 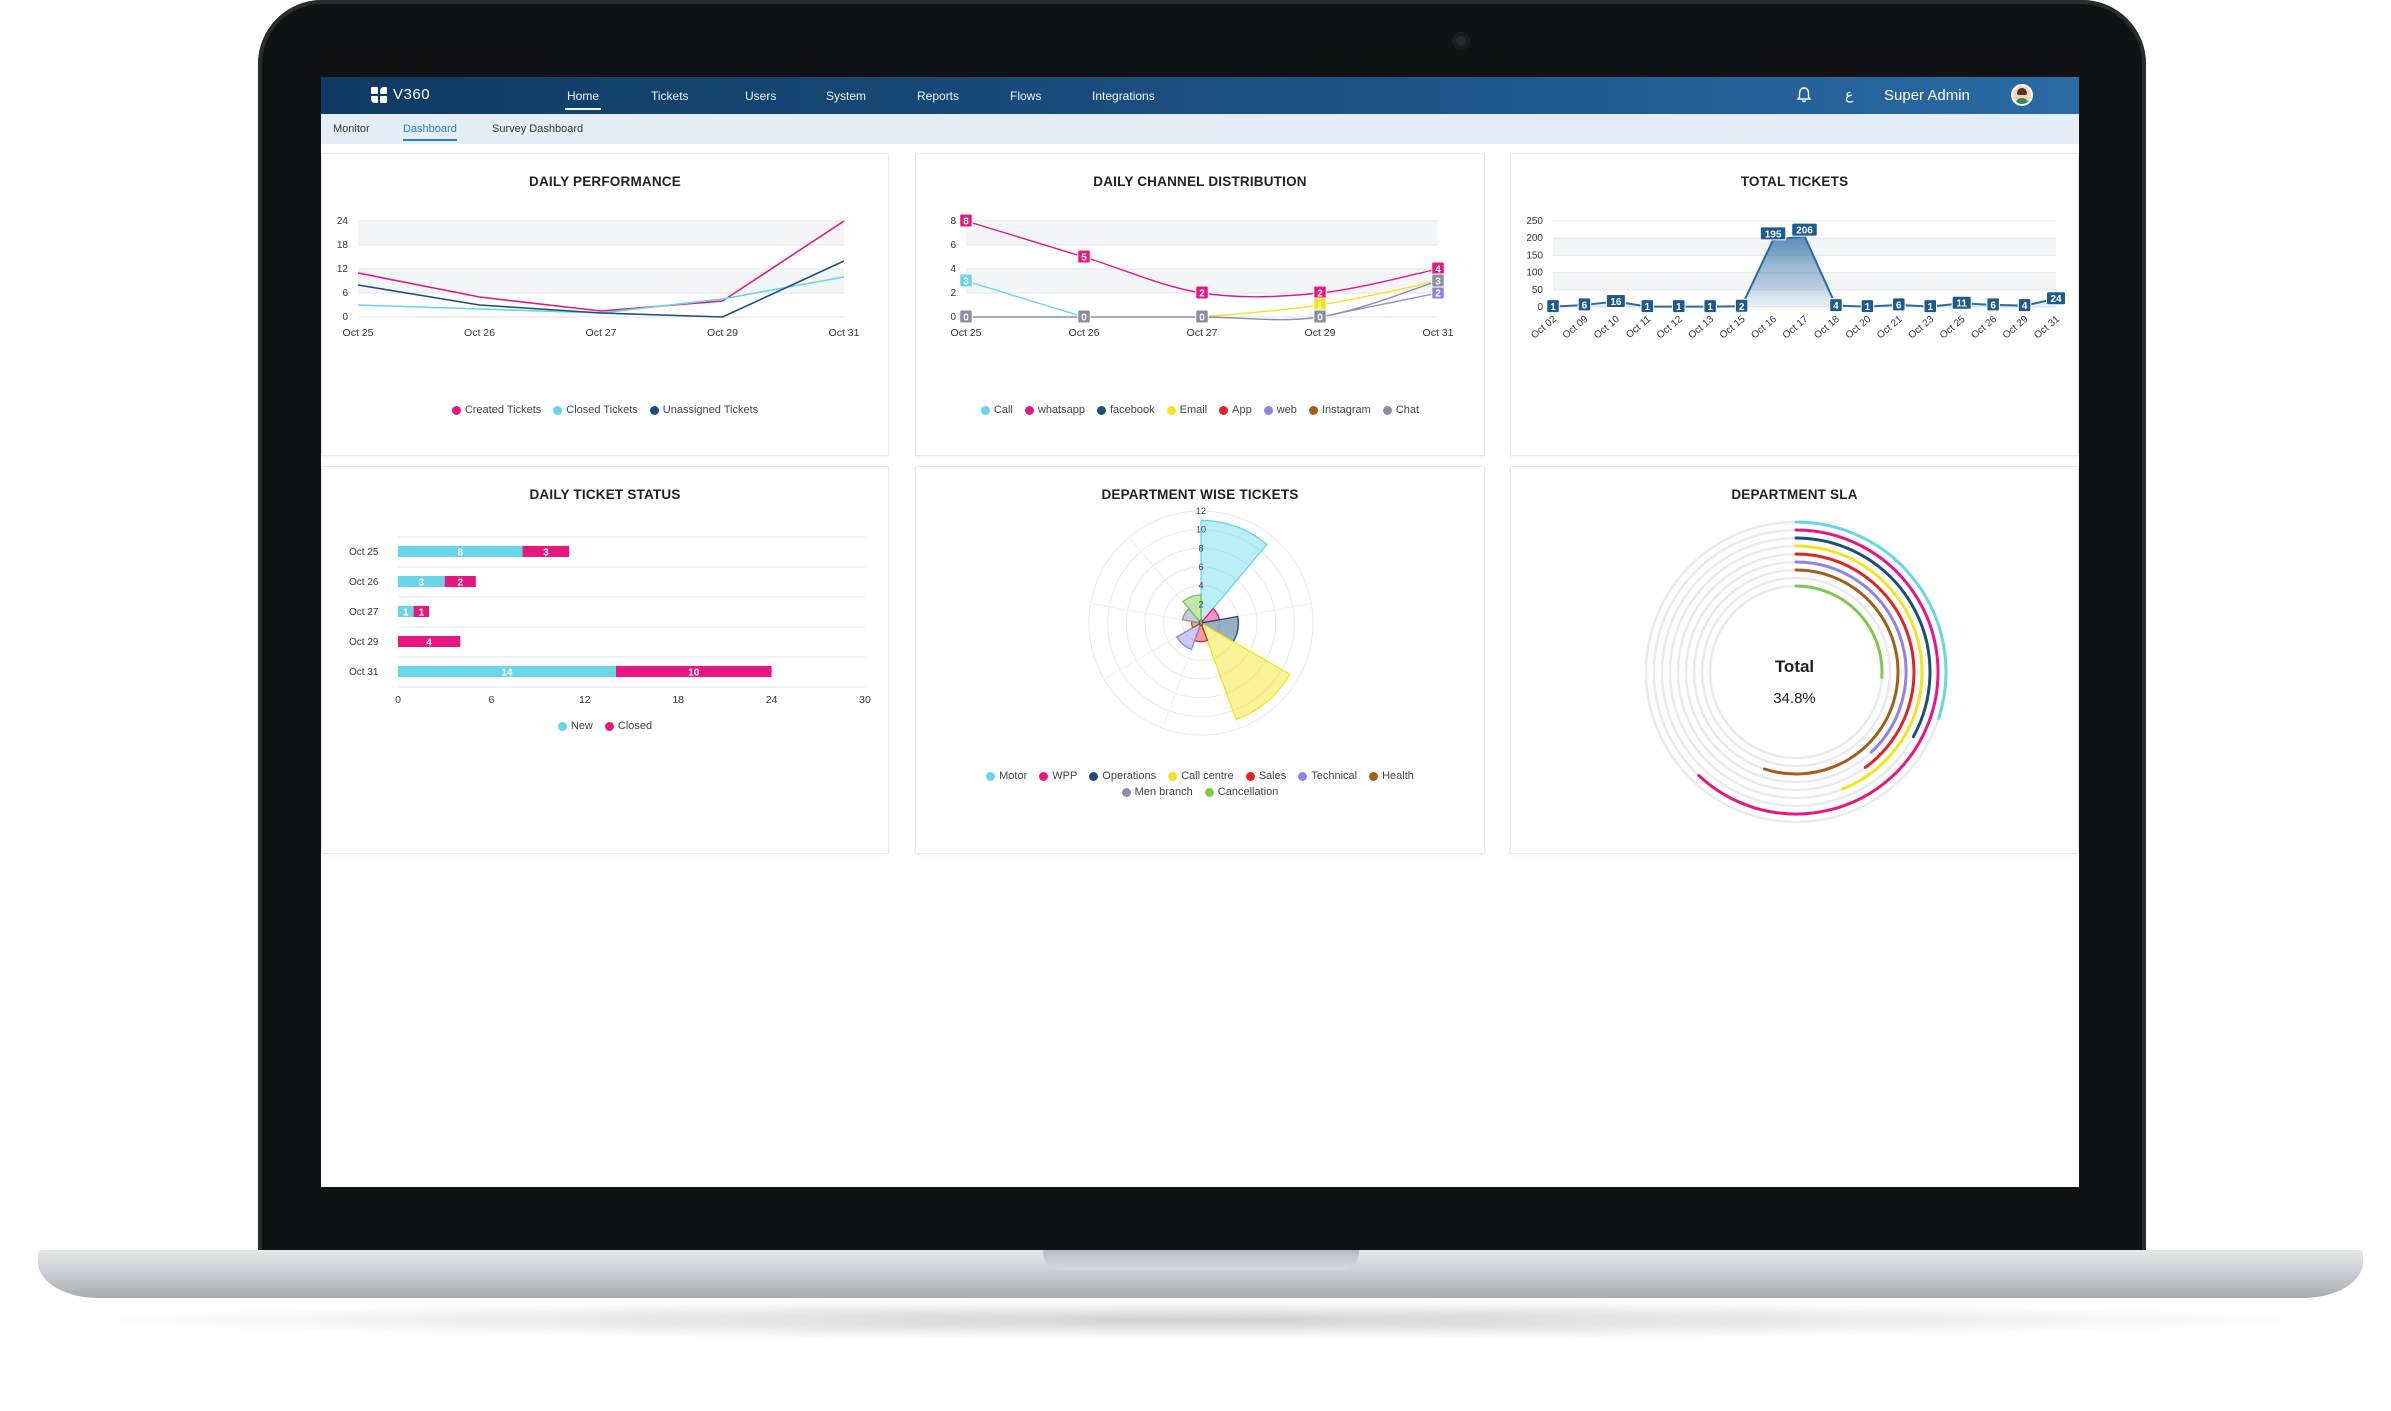 What do you see at coordinates (343, 221) in the screenshot?
I see `perf-ytick: 24` at bounding box center [343, 221].